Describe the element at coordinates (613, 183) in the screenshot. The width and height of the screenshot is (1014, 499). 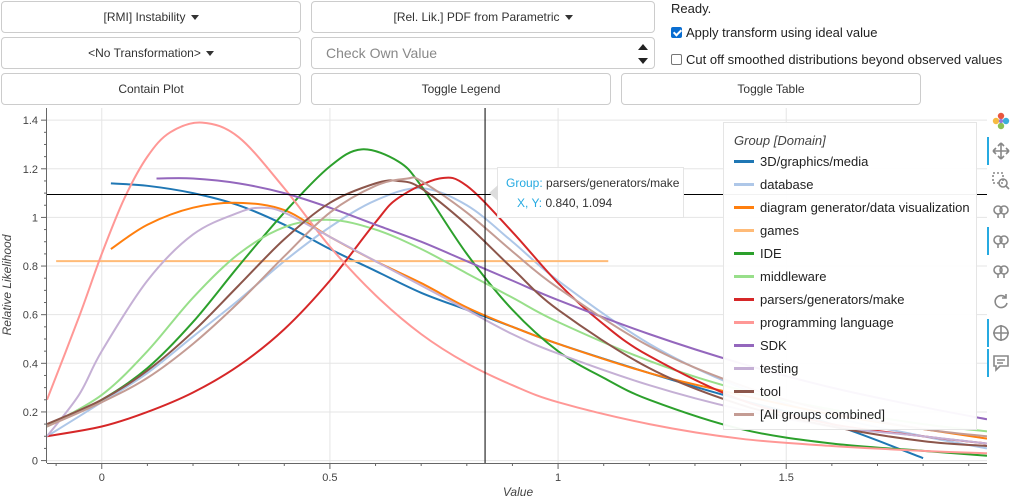
I see `tooltip-group-value: parsers/generators/make` at that location.